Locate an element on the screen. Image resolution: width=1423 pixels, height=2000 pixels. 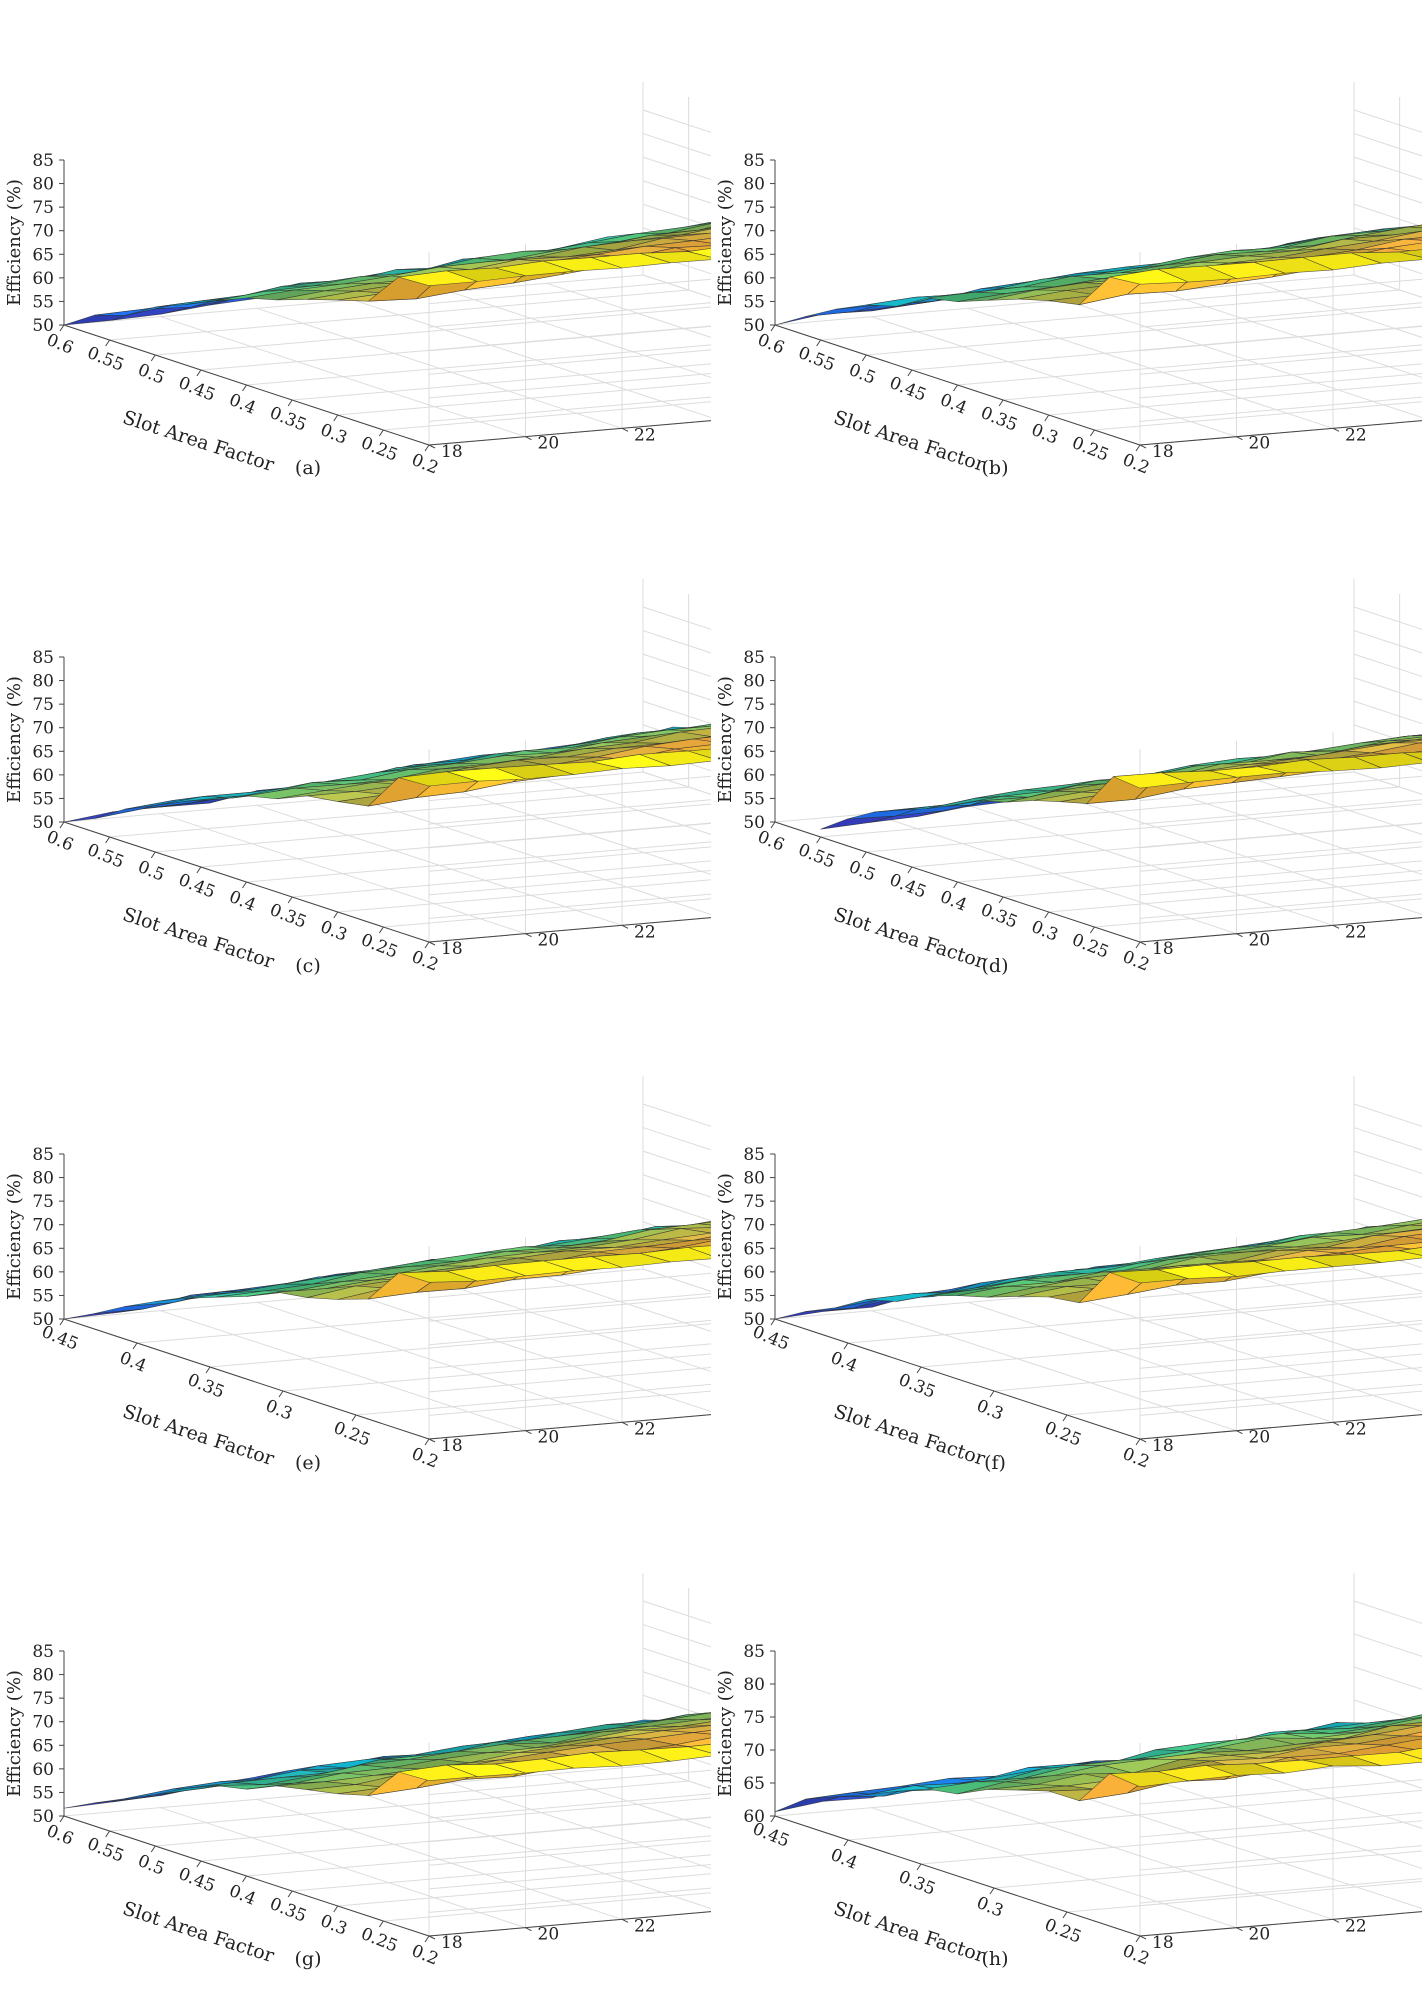
z-tick-label: 70 is located at coordinates (754, 1226).